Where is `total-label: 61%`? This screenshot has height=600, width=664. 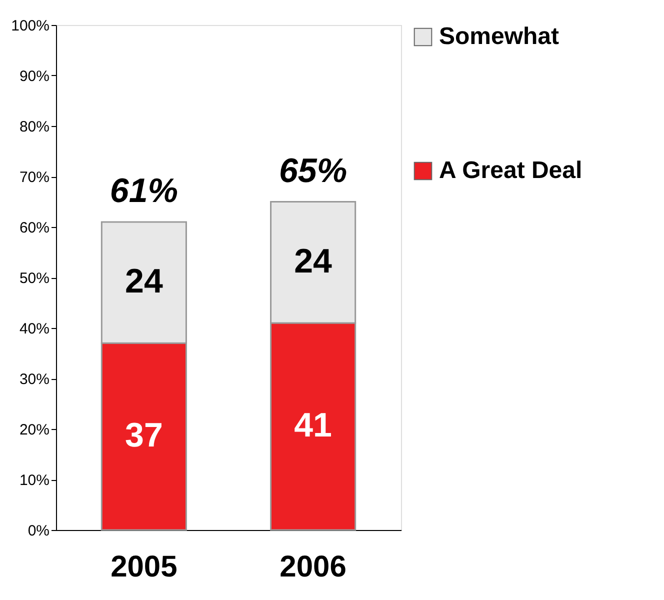 total-label: 61% is located at coordinates (144, 191).